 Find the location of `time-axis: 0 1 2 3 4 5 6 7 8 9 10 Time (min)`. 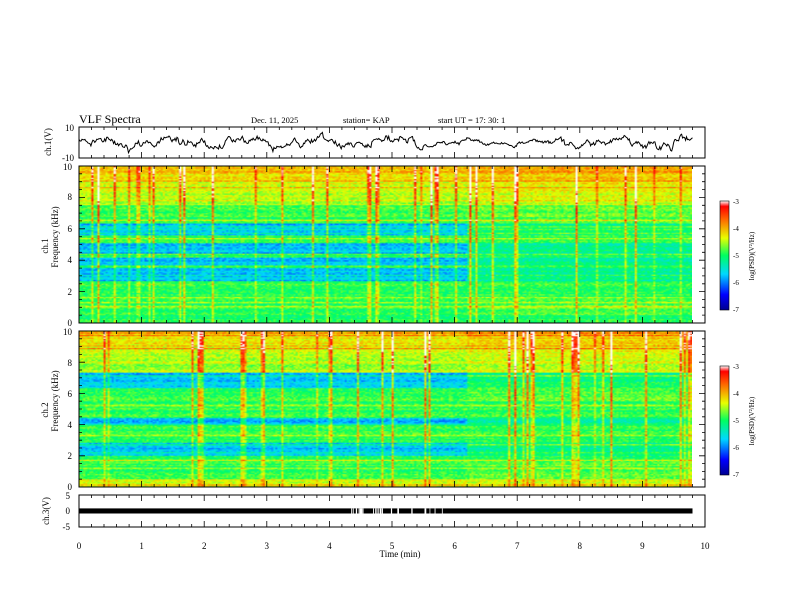

time-axis: 0 1 2 3 4 5 6 7 8 9 10 Time (min) is located at coordinates (393, 550).